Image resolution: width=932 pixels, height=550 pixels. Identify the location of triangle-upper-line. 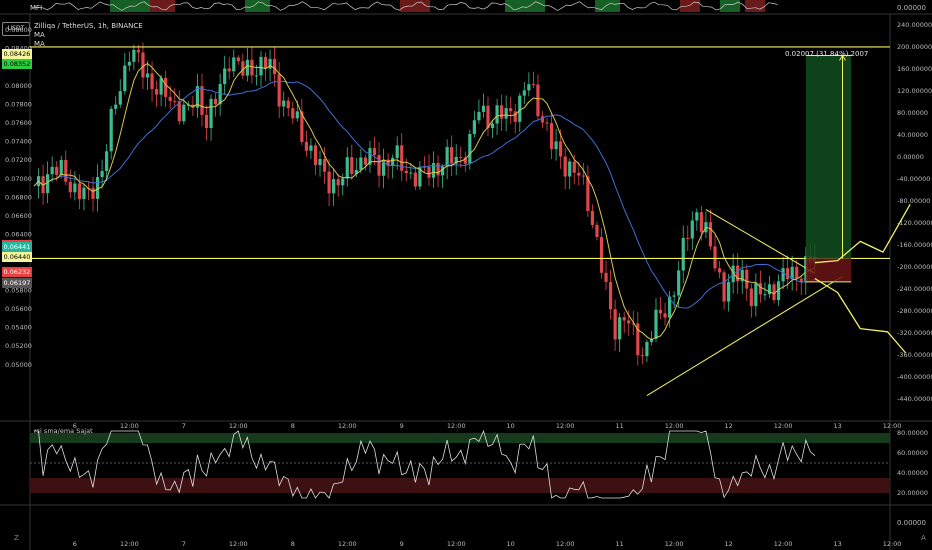
(760, 241).